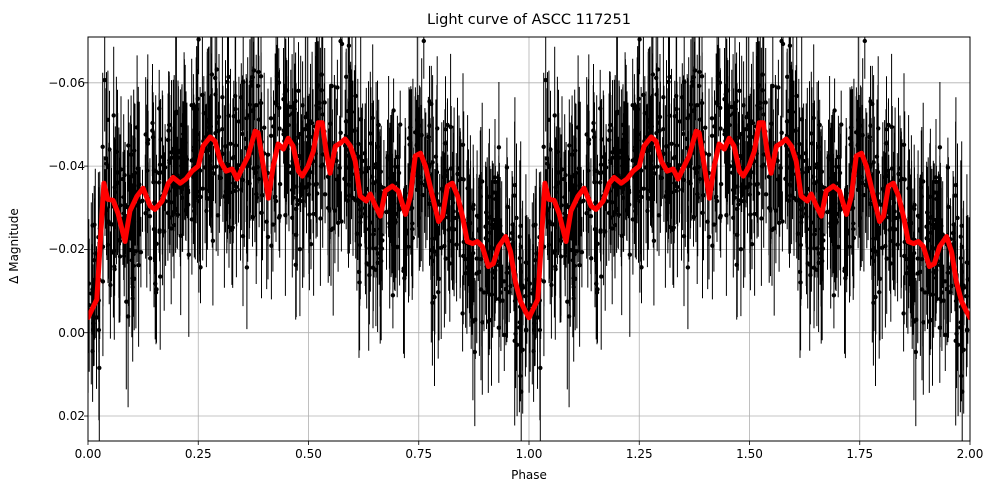 The image size is (1000, 500). Describe the element at coordinates (66, 82) in the screenshot. I see `y-tick-label: −0.06` at that location.